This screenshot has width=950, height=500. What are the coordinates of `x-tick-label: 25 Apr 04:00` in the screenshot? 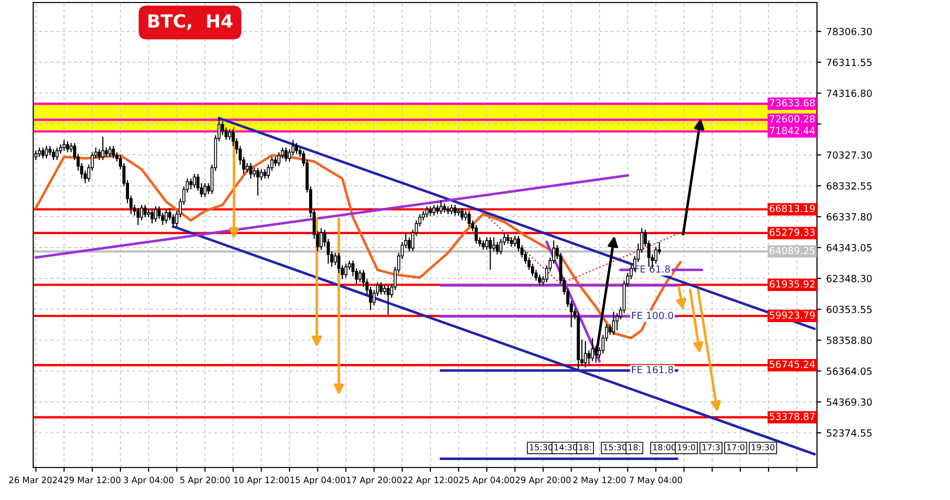 It's located at (486, 480).